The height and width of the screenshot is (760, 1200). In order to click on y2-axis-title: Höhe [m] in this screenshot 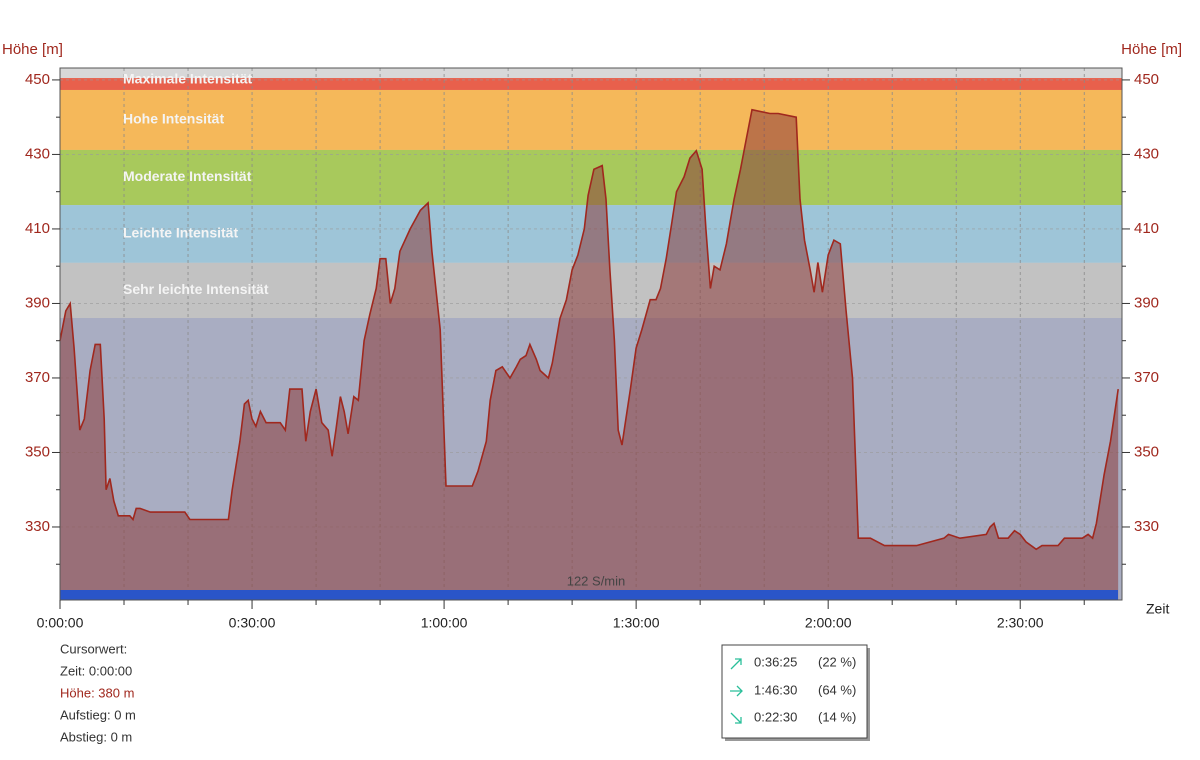, I will do `click(1151, 49)`.